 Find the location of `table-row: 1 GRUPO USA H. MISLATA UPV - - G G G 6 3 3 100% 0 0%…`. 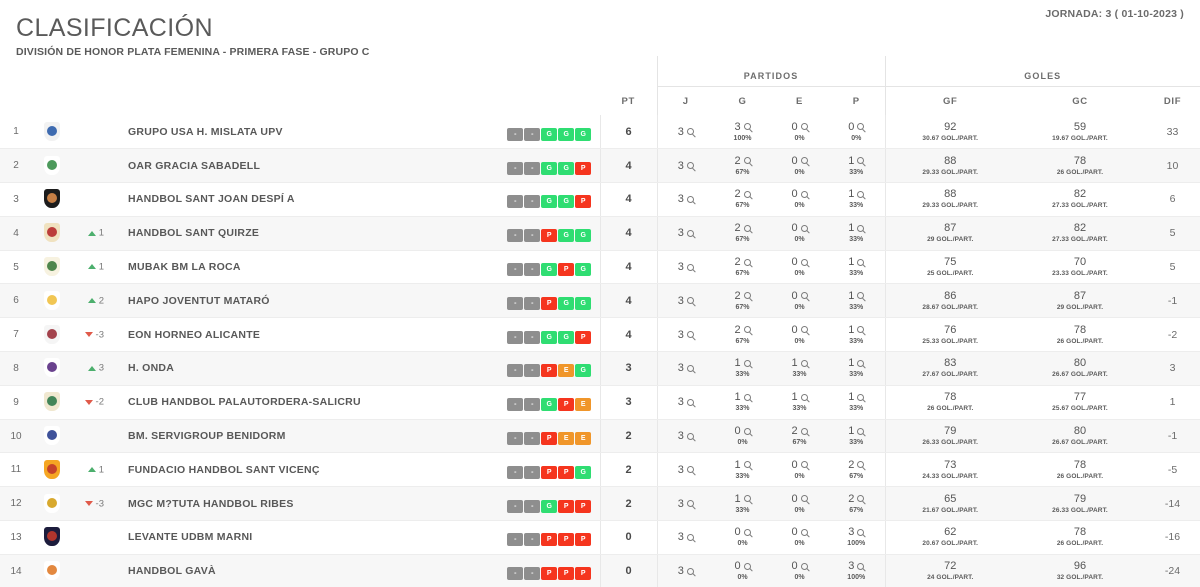

table-row: 1 GRUPO USA H. MISLATA UPV - - G G G 6 3 3 100% 0 0%… is located at coordinates (600, 132).